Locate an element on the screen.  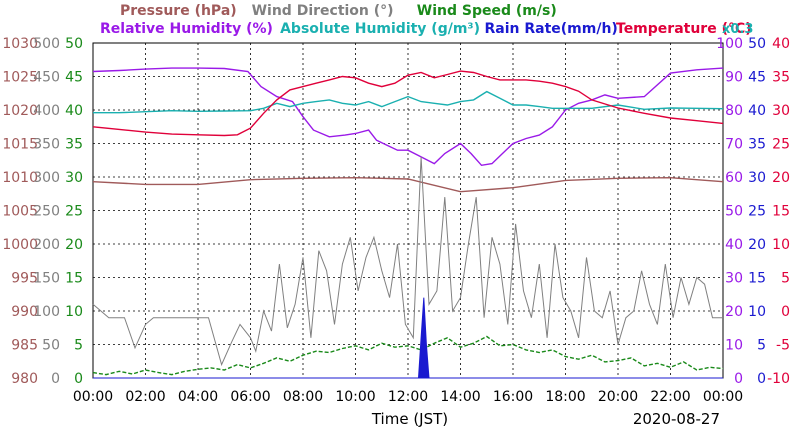
y-tick-label-wind-direction: 100 is located at coordinates (46, 312).